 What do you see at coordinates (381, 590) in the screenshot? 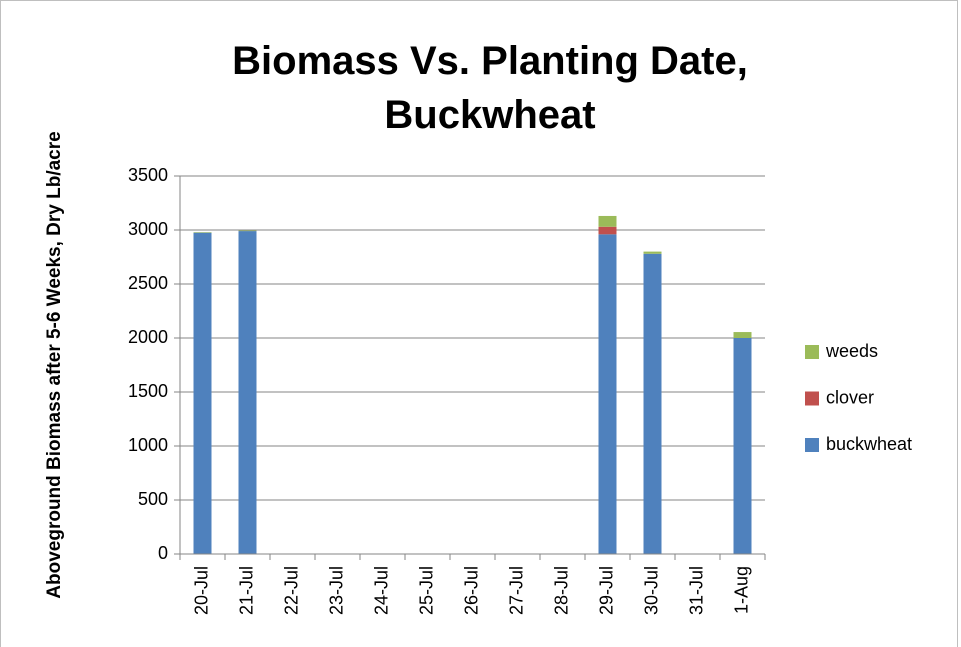
I see `x-tick-label: 24-Jul` at bounding box center [381, 590].